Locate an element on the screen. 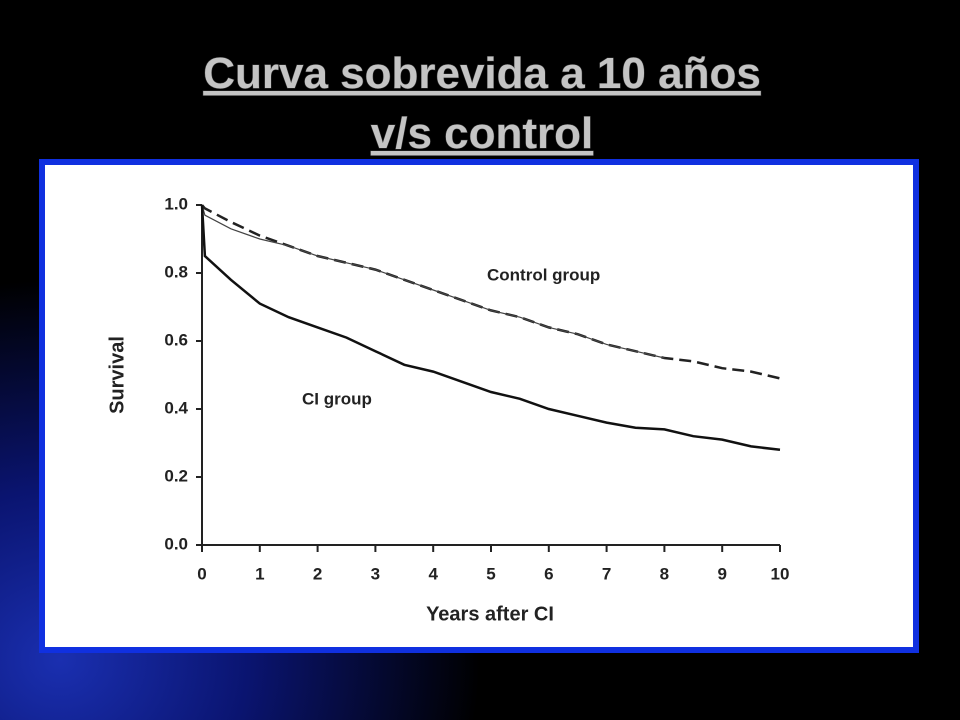  y-axis-label: Survival is located at coordinates (117, 375).